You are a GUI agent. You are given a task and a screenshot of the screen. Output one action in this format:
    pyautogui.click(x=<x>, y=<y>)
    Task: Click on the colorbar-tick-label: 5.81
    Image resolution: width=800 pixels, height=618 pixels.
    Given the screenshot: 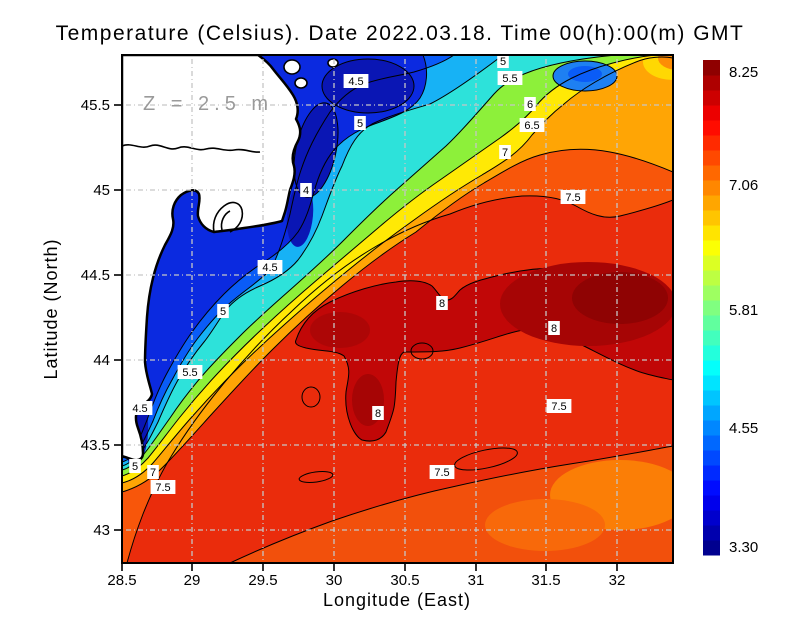 What is the action you would take?
    pyautogui.click(x=743, y=310)
    